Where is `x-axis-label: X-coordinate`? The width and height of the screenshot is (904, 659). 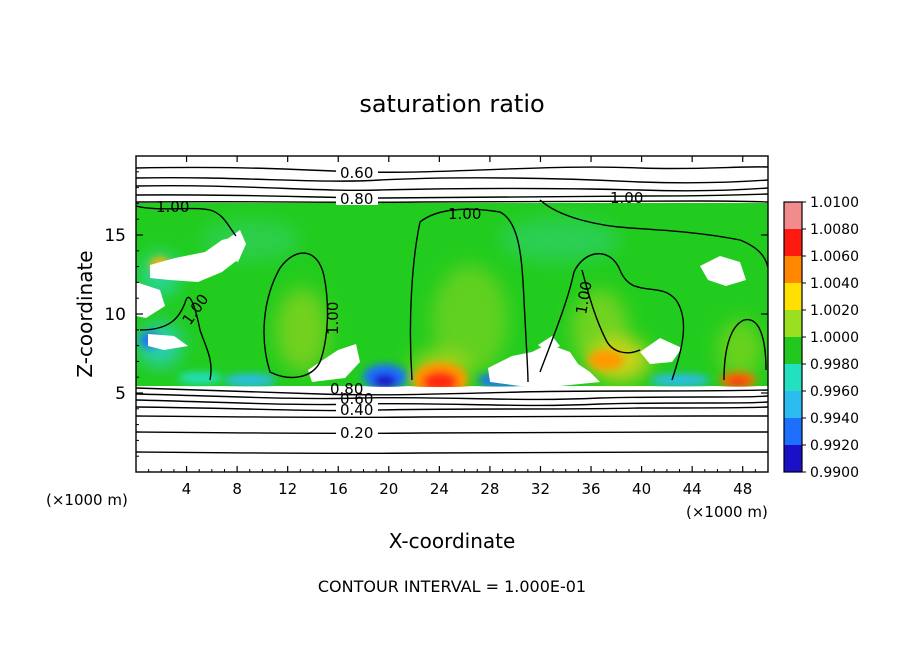 x-axis-label: X-coordinate is located at coordinates (452, 541).